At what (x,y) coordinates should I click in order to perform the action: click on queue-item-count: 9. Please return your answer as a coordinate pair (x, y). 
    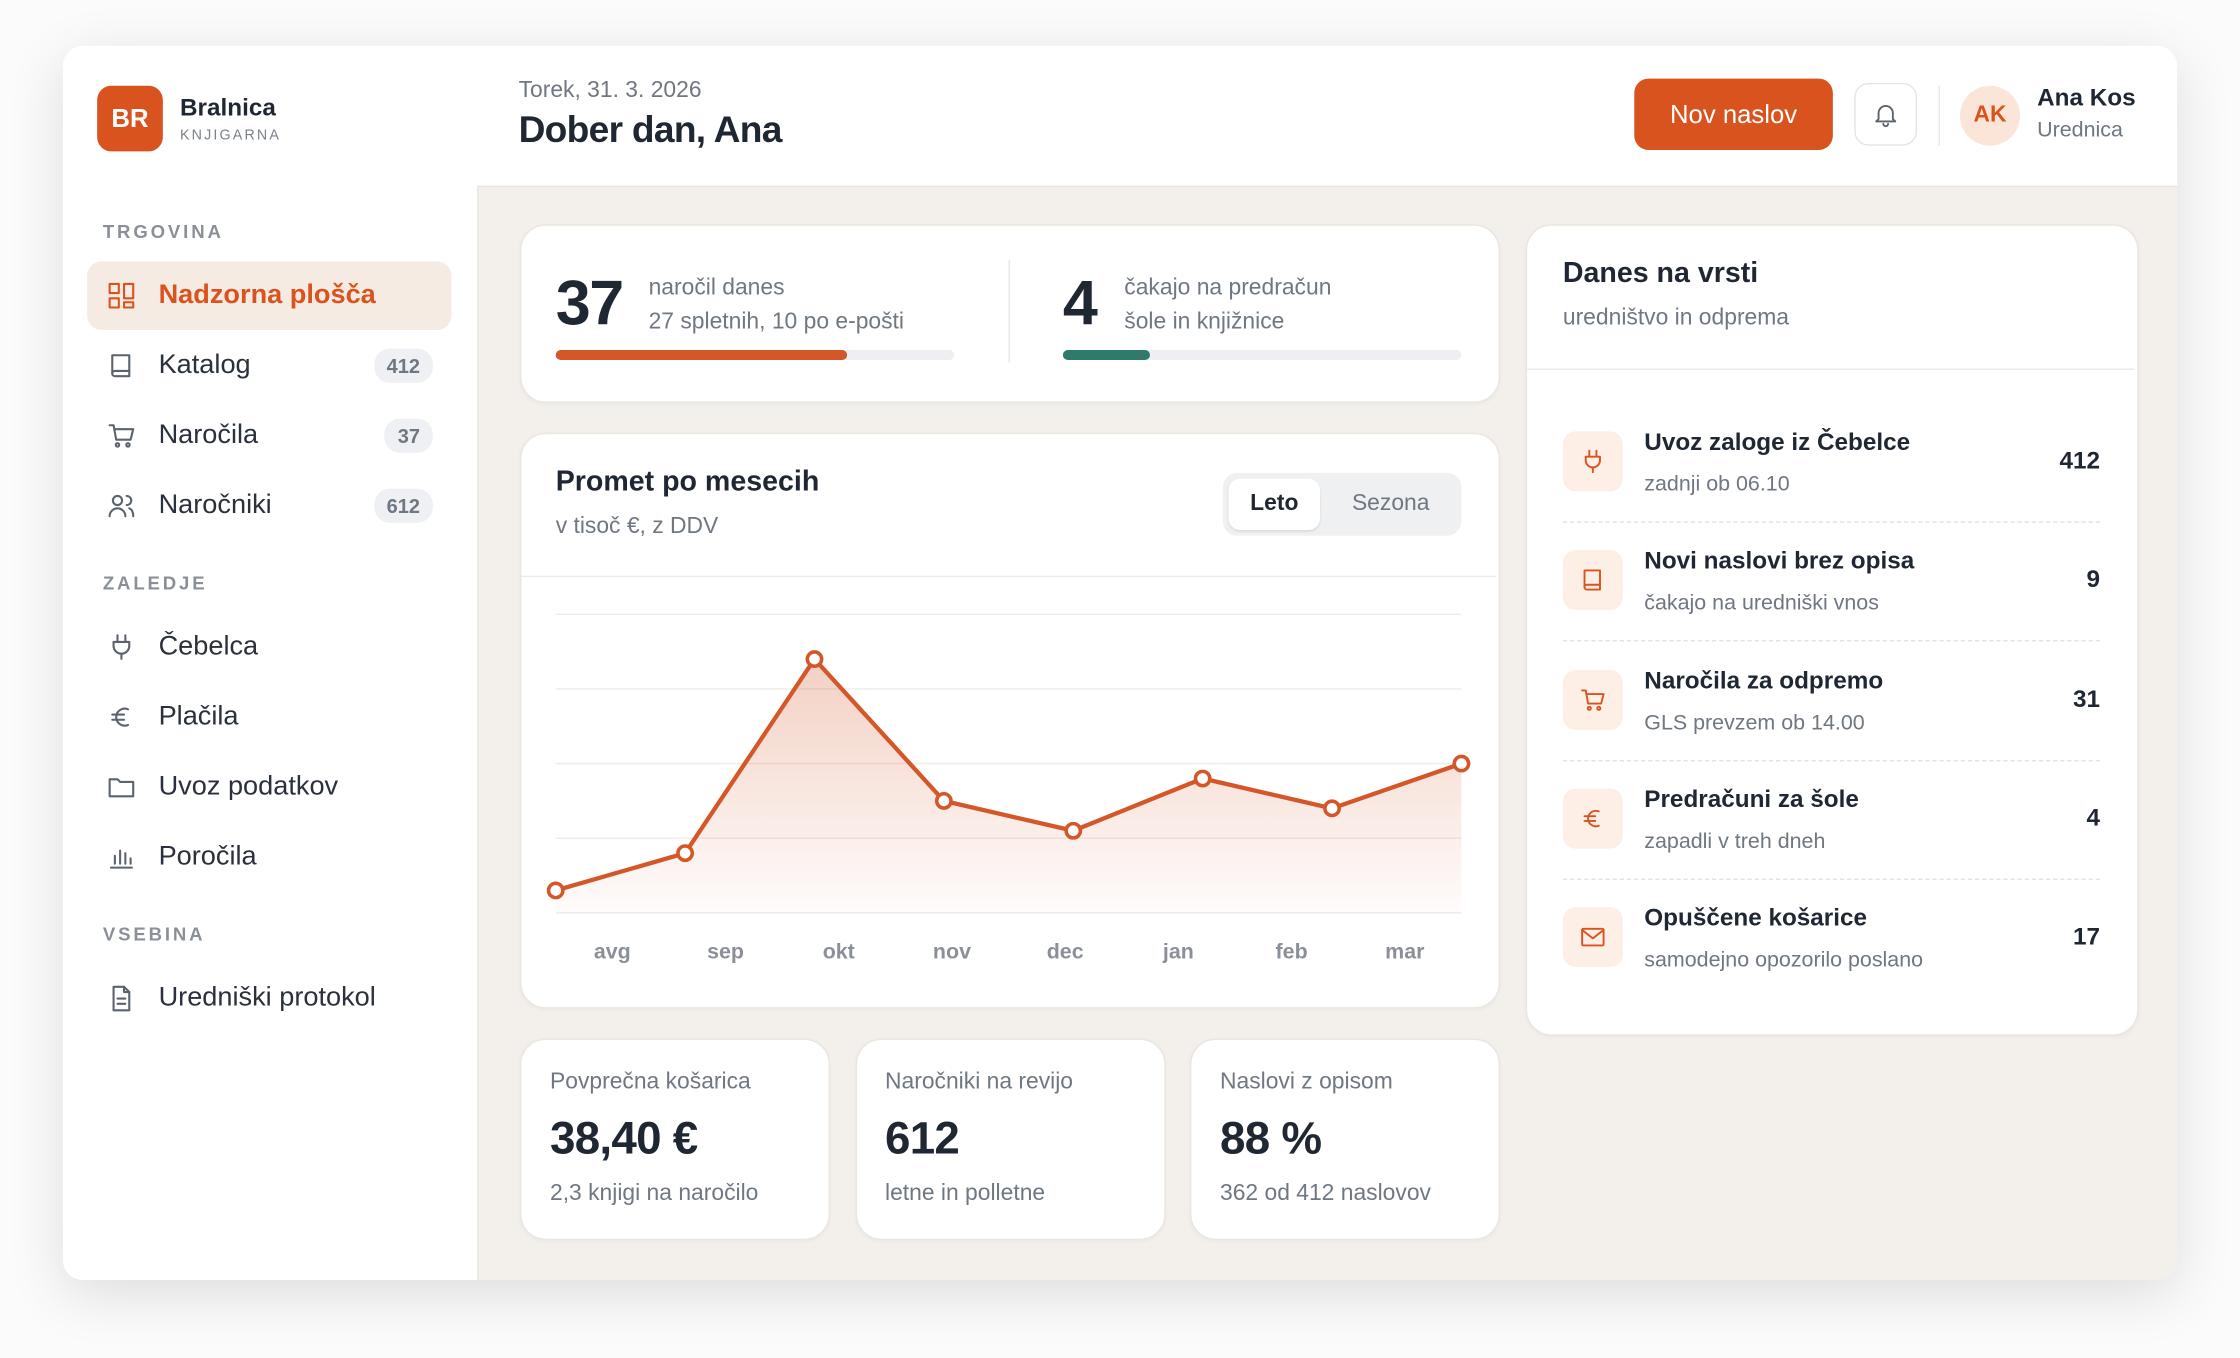
    Looking at the image, I should click on (2093, 580).